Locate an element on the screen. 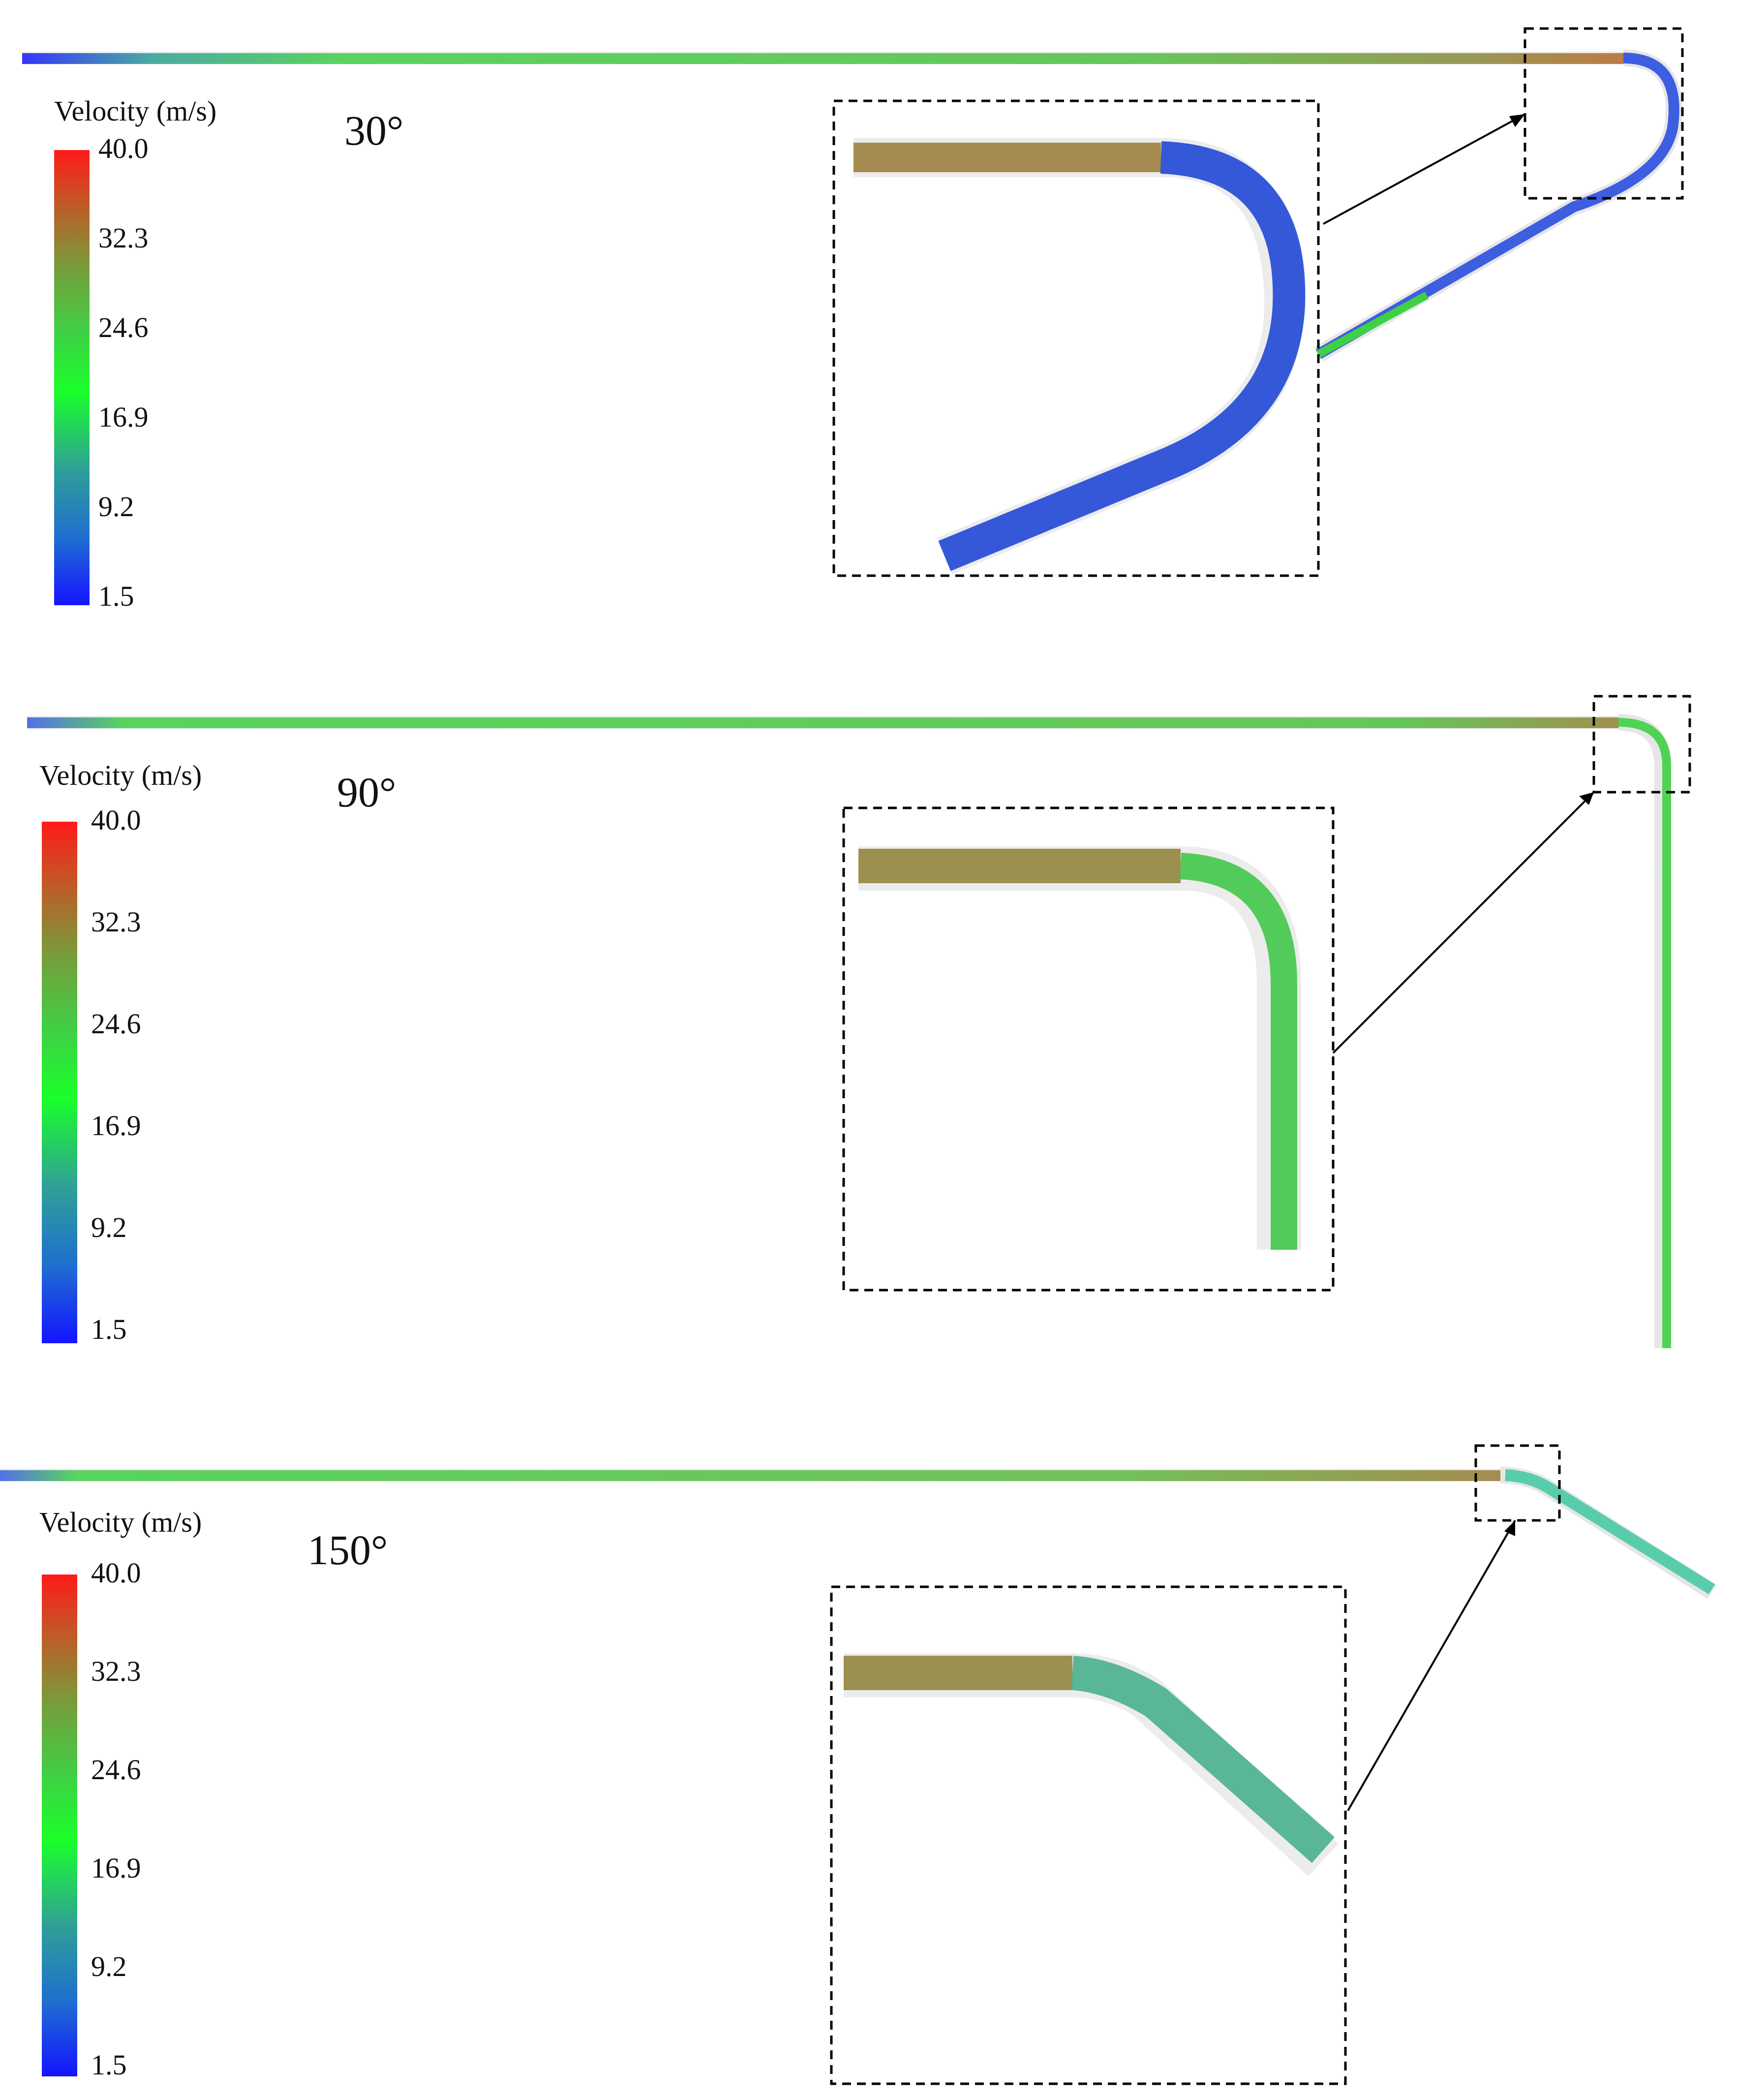 Image resolution: width=1737 pixels, height=2100 pixels. angle-label: 150° is located at coordinates (347, 1550).